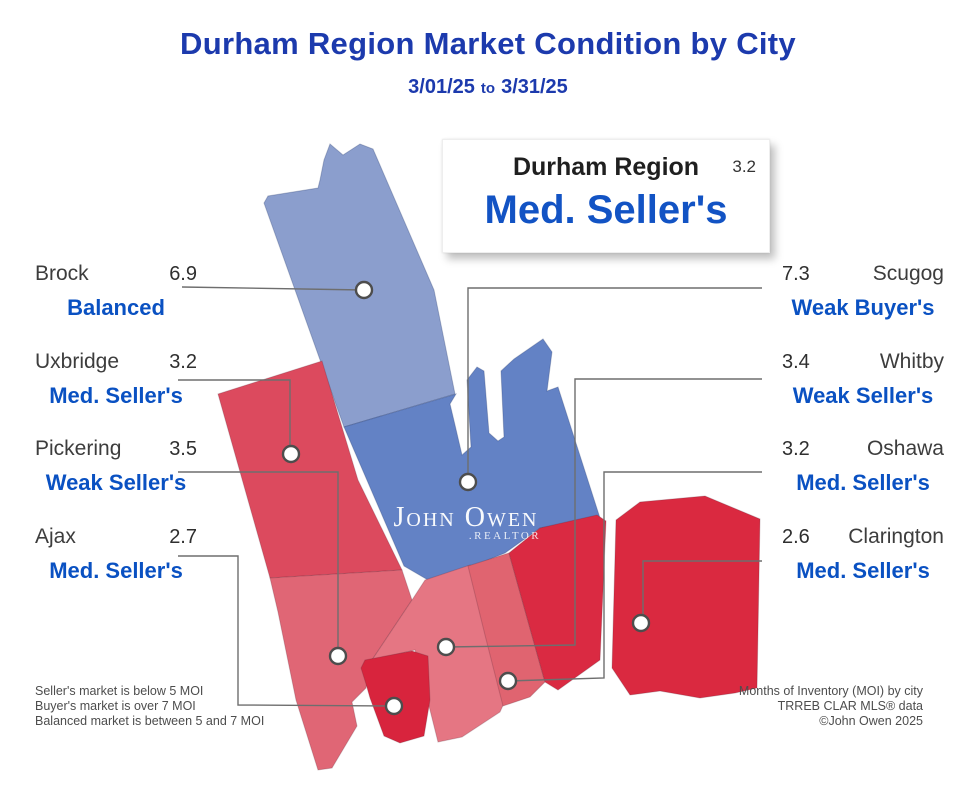 Image resolution: width=976 pixels, height=797 pixels. I want to click on city-name: Uxbridge, so click(77, 361).